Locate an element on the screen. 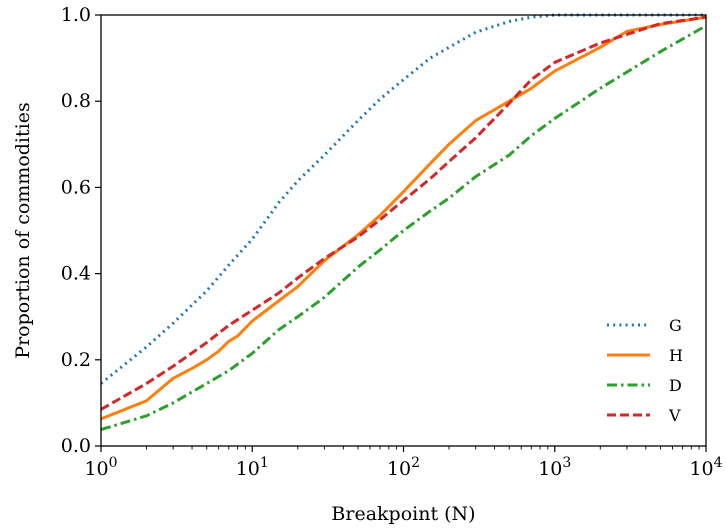  y-axis-label: Proportion of commodities is located at coordinates (23, 230).